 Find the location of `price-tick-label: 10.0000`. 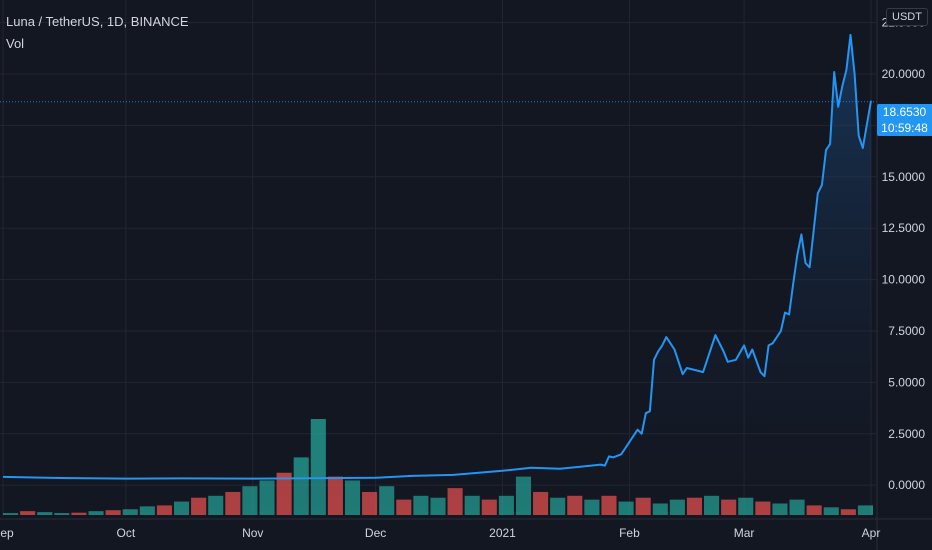

price-tick-label: 10.0000 is located at coordinates (904, 280).